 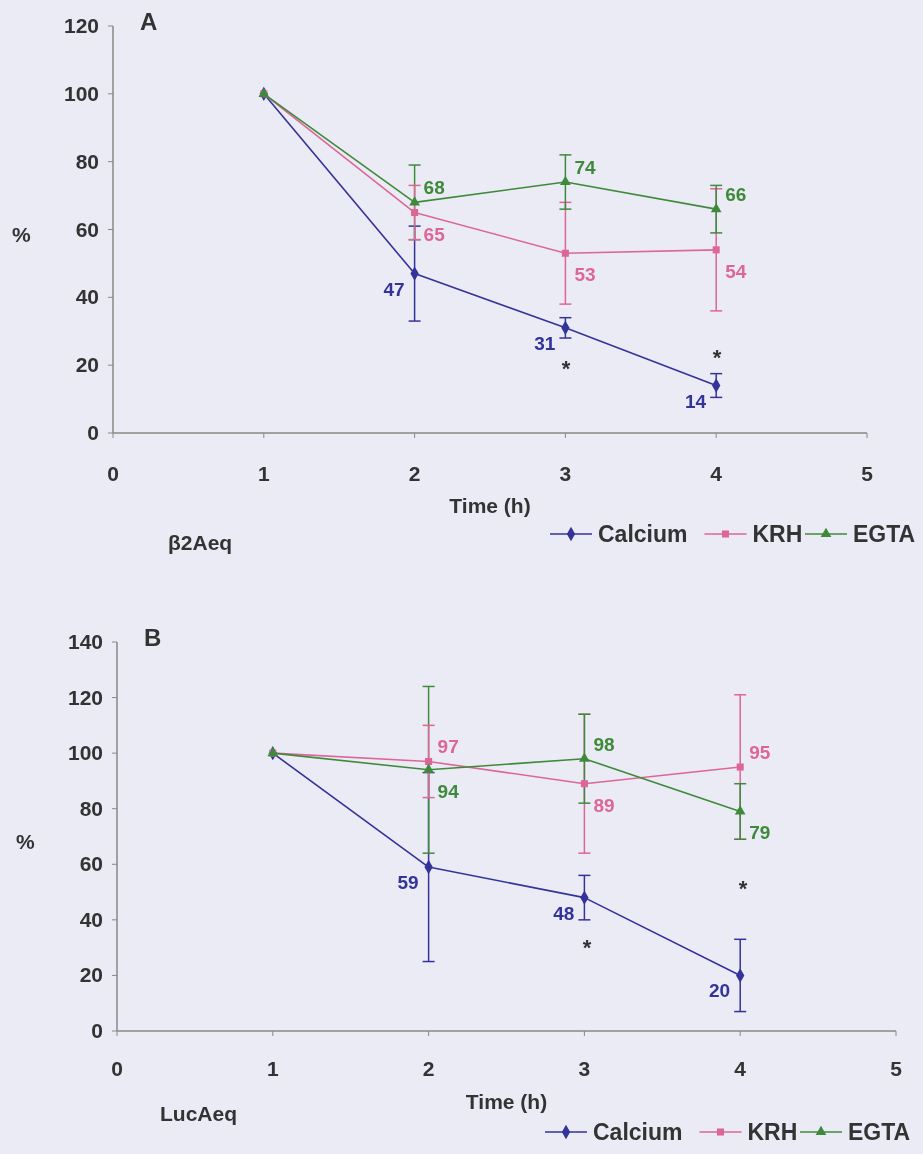 What do you see at coordinates (448, 747) in the screenshot?
I see `data-label: 97` at bounding box center [448, 747].